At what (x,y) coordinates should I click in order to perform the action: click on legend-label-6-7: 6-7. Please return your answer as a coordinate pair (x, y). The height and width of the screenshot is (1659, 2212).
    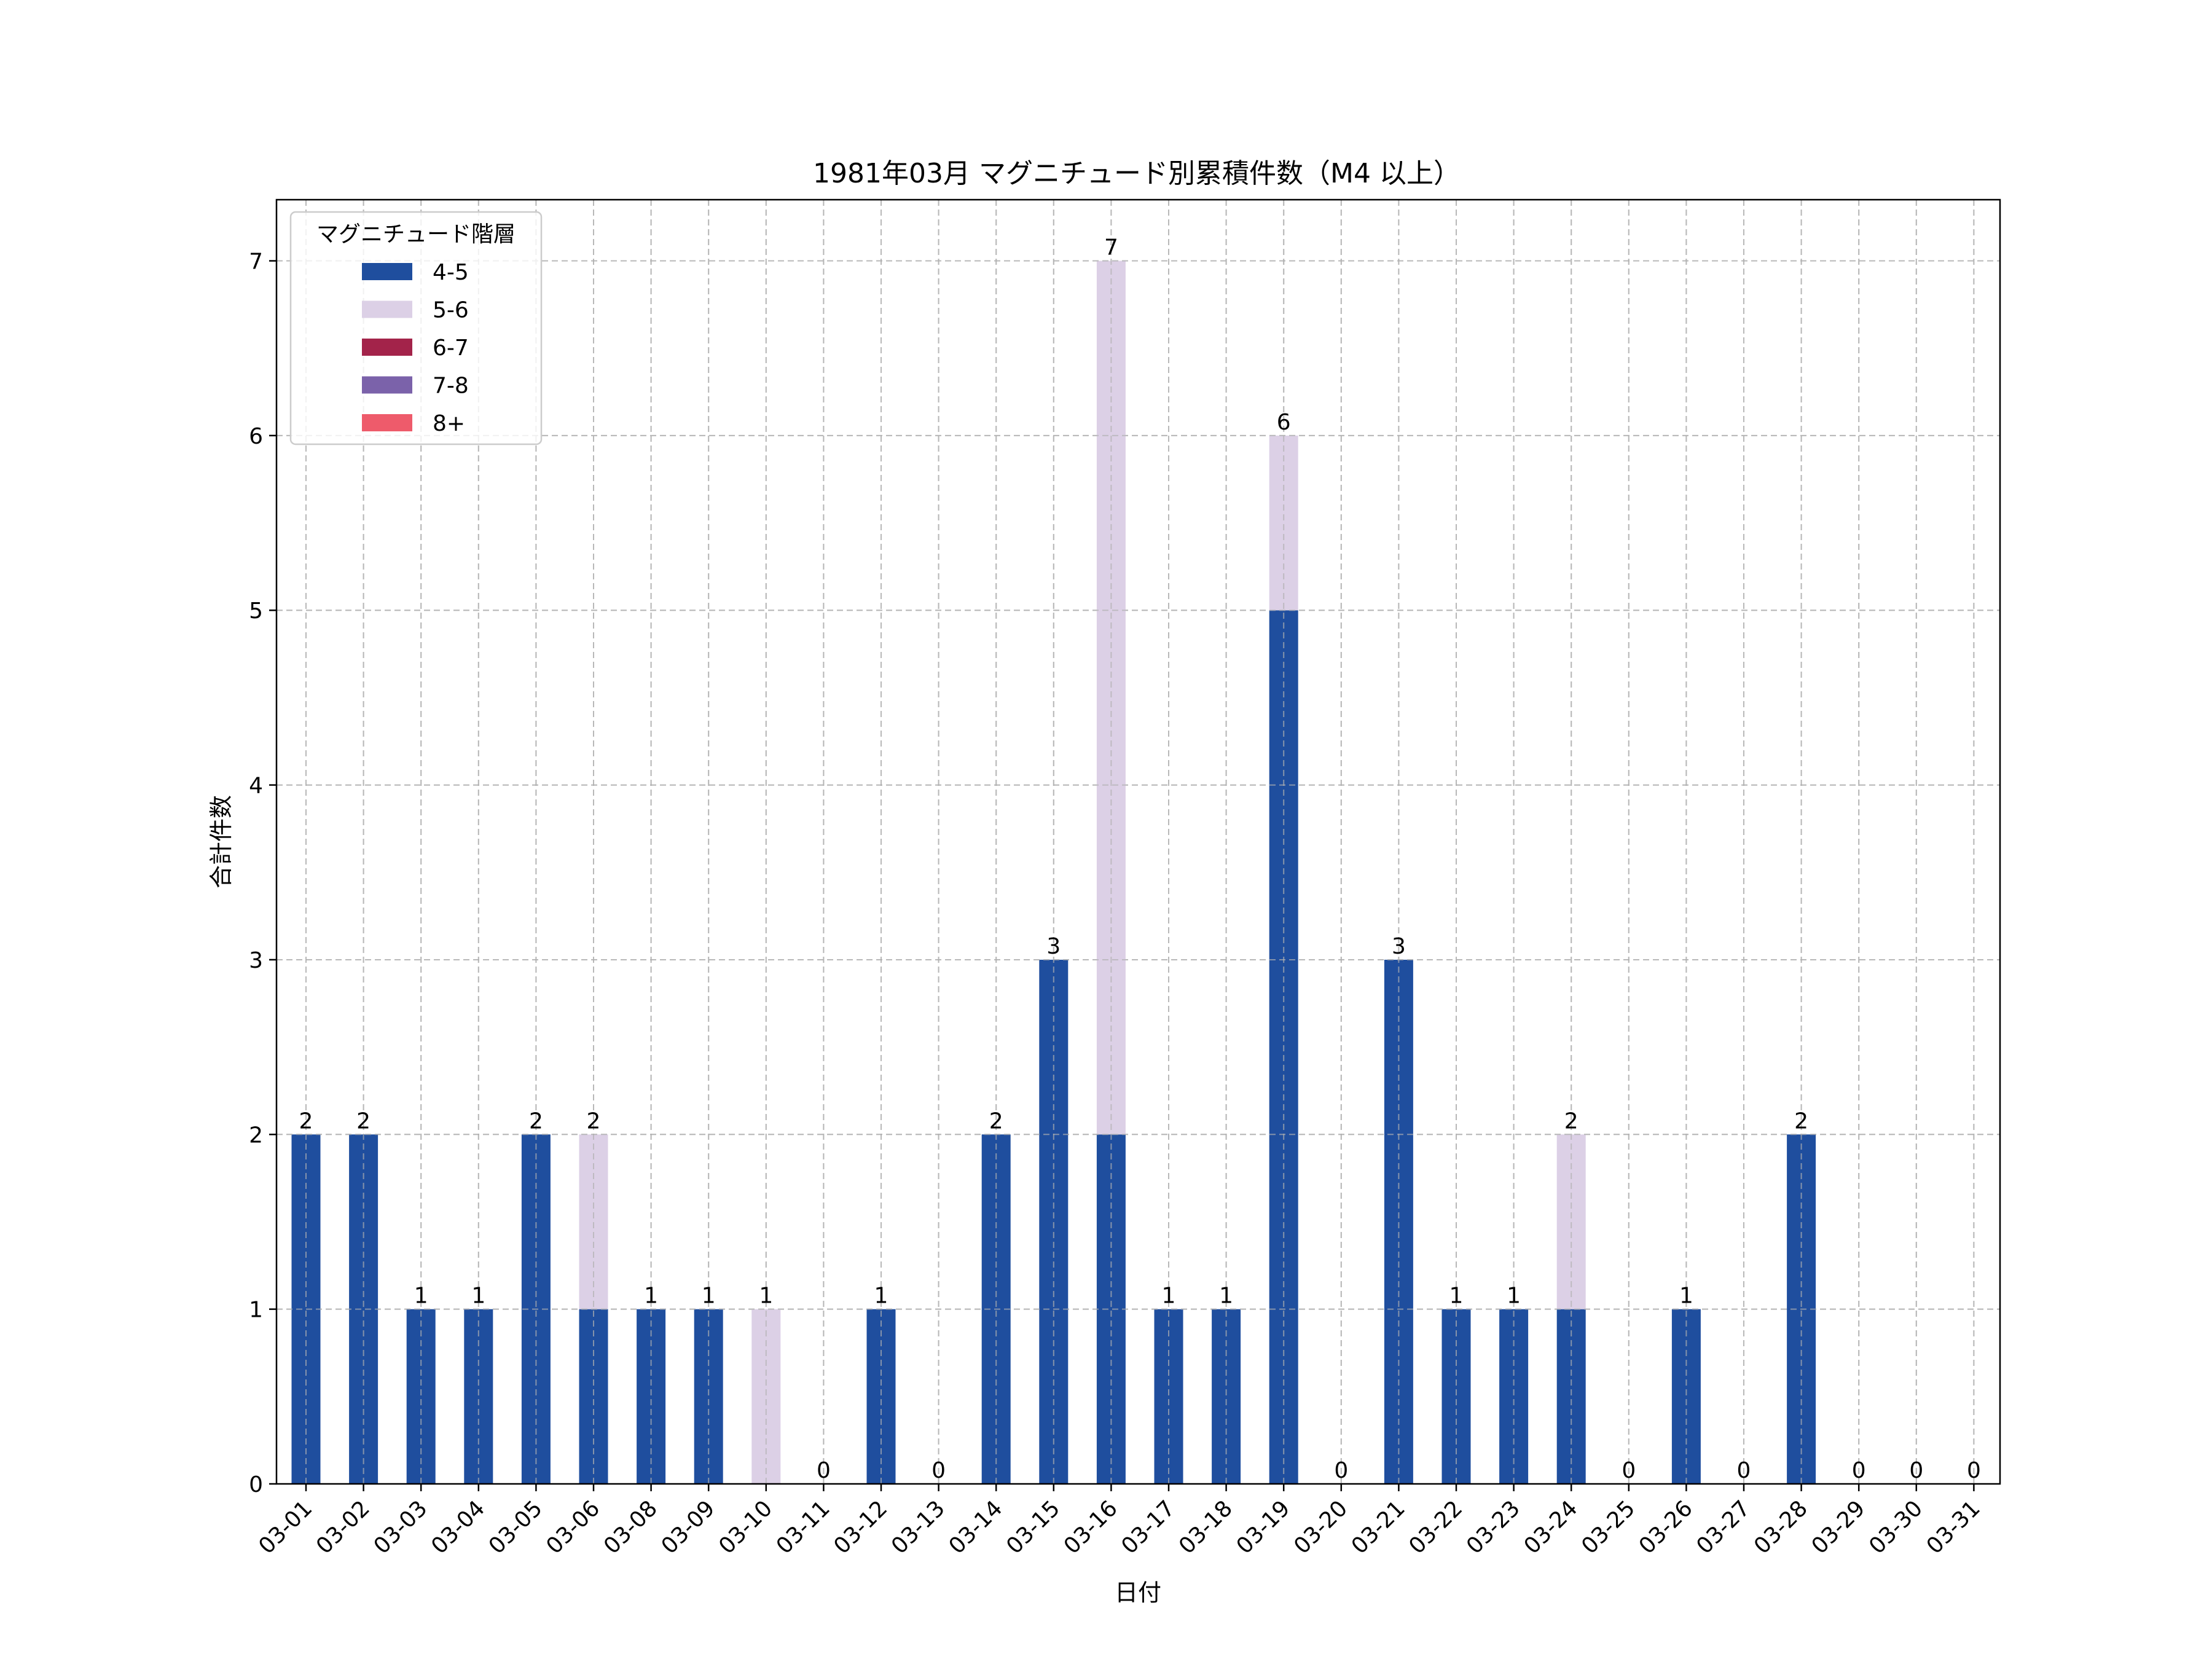
    Looking at the image, I should click on (451, 348).